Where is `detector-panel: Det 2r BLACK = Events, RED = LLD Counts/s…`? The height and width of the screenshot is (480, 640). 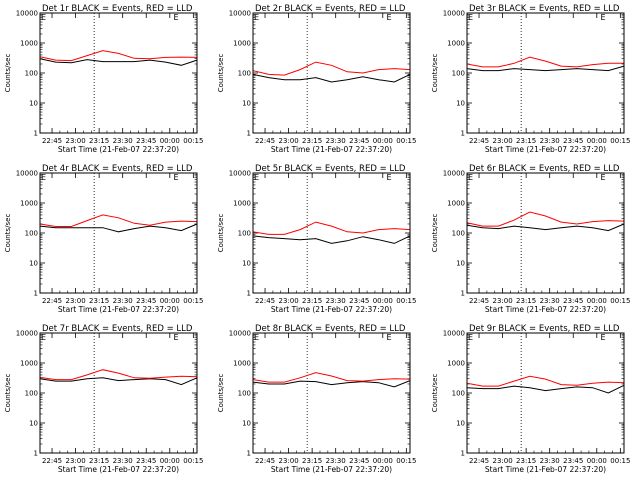 detector-panel: Det 2r BLACK = Events, RED = LLD Counts/s… is located at coordinates (316, 79).